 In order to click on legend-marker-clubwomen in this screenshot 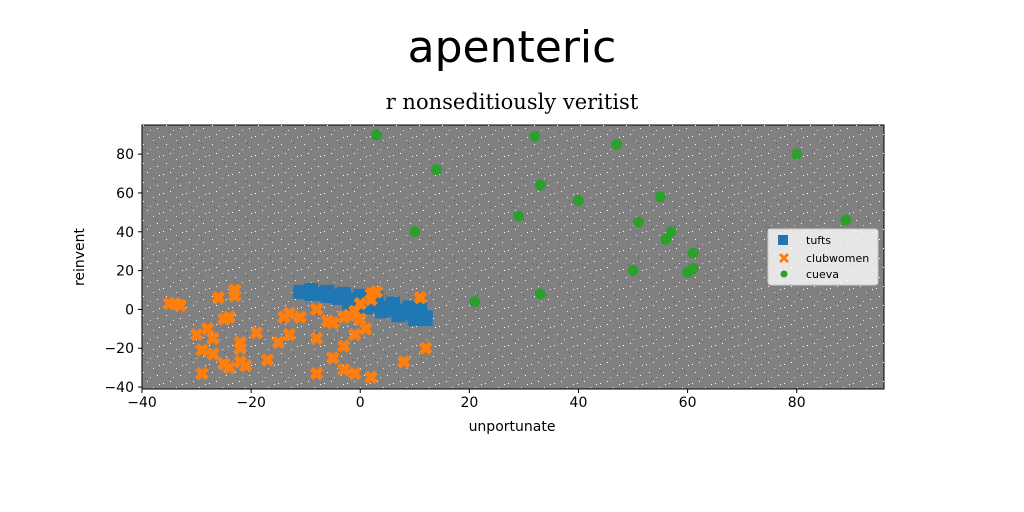, I will do `click(784, 258)`.